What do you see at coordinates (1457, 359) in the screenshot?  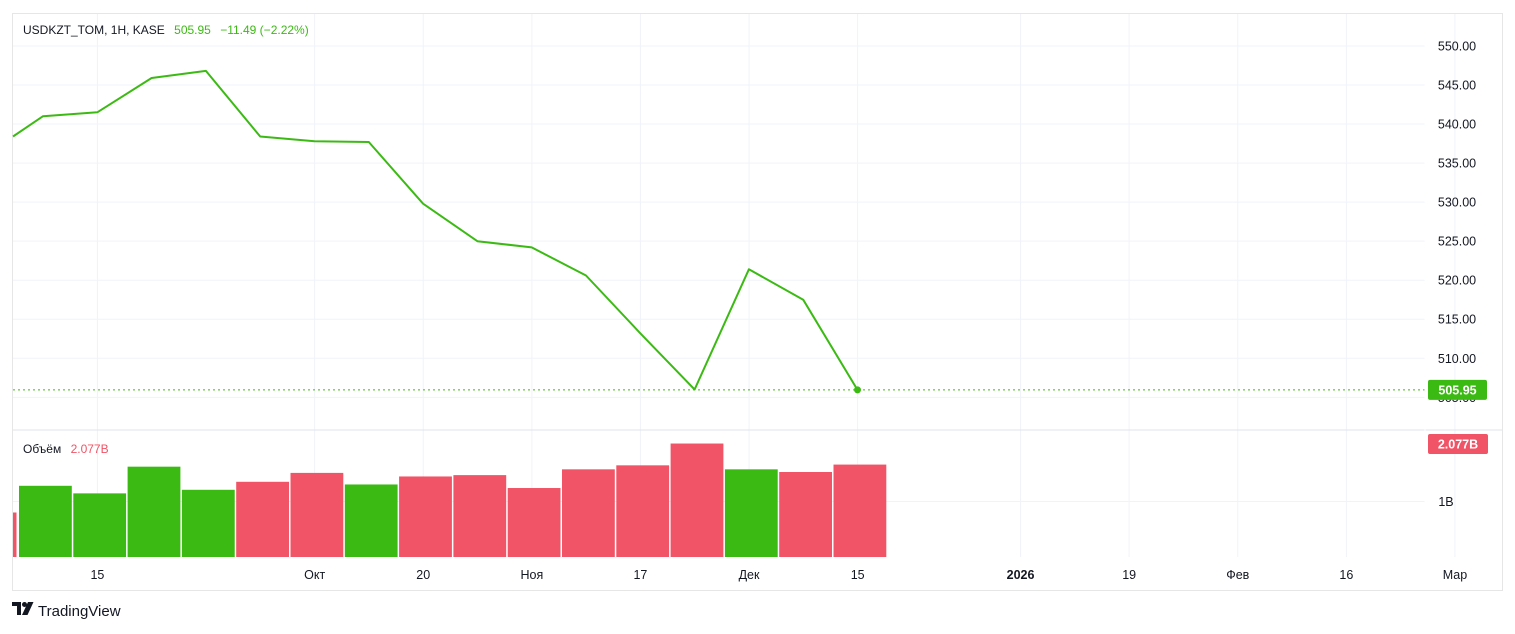 I see `price-tick-label: 510.00` at bounding box center [1457, 359].